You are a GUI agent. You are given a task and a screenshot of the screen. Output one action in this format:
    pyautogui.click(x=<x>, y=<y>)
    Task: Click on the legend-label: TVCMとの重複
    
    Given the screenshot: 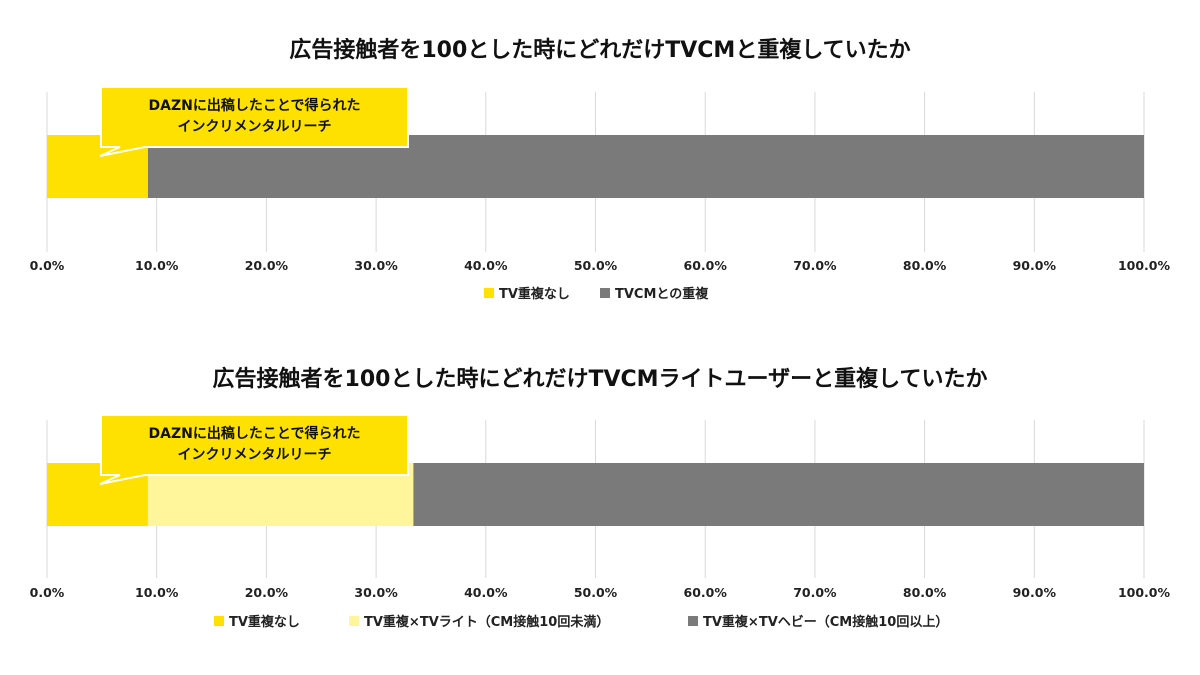 What is the action you would take?
    pyautogui.click(x=662, y=294)
    